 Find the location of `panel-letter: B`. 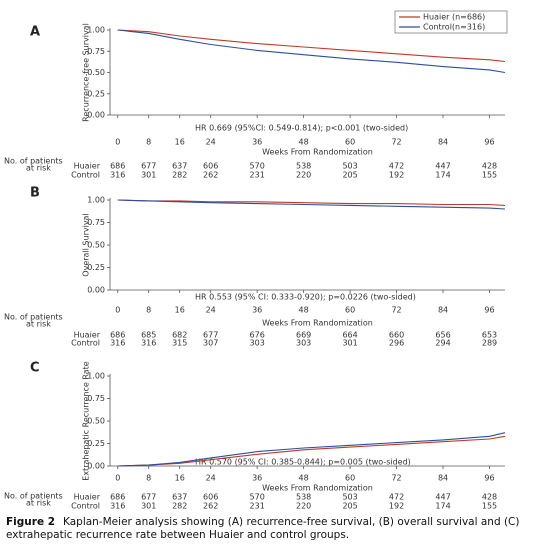

panel-letter: B is located at coordinates (35, 193).